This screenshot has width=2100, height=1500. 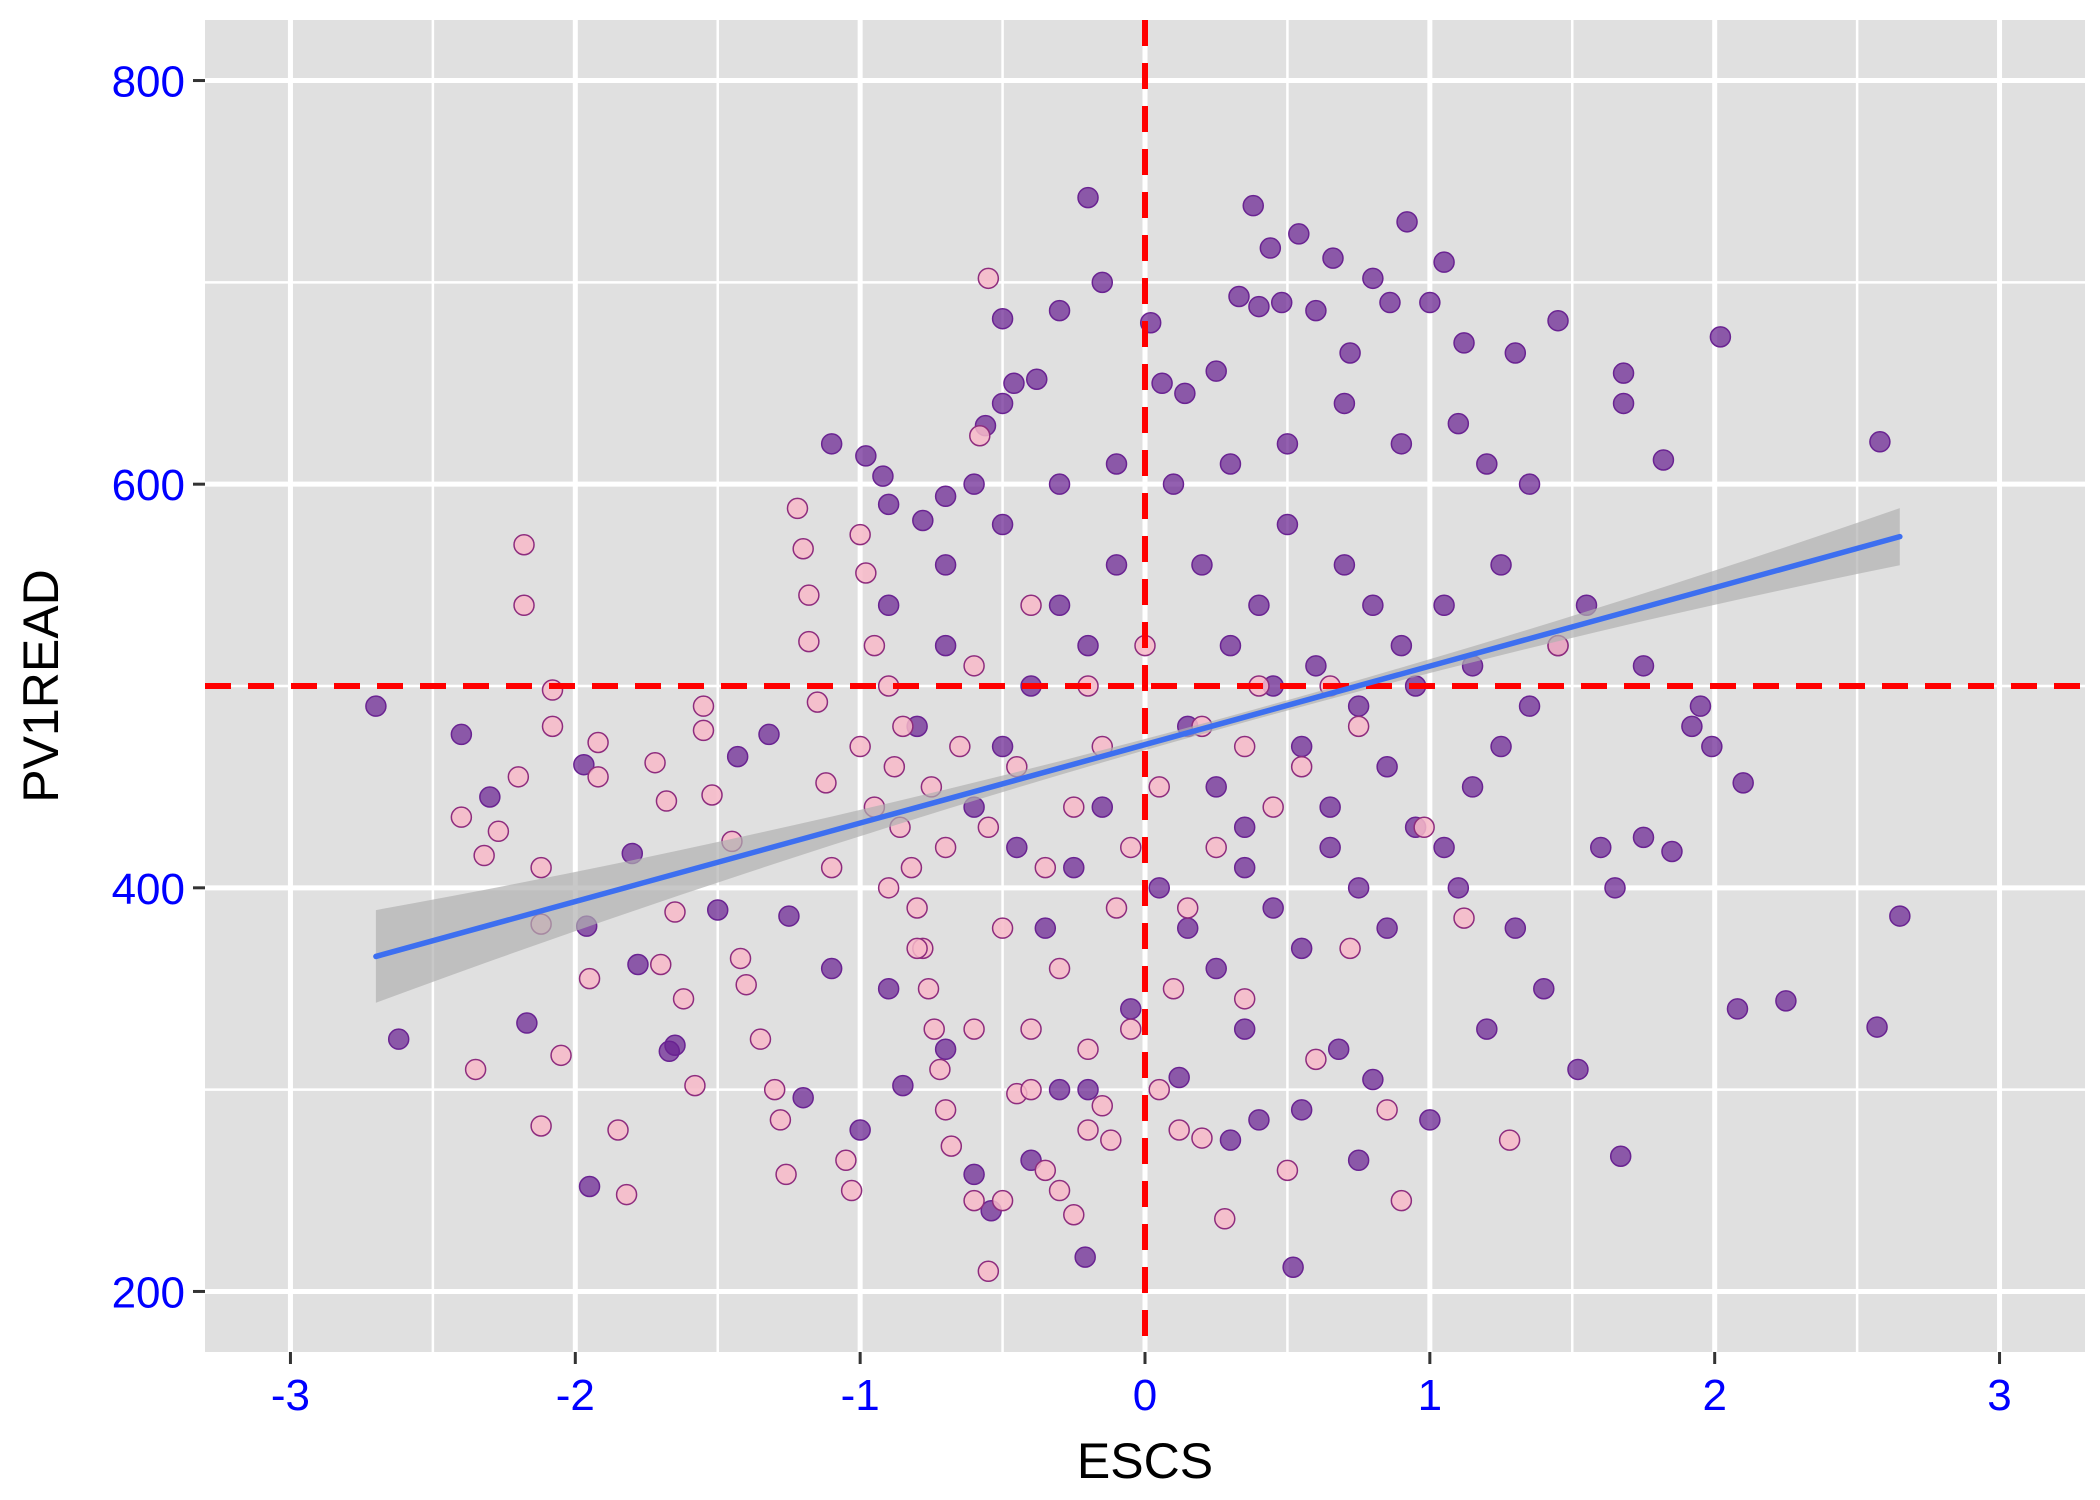 What do you see at coordinates (290, 1395) in the screenshot?
I see `x-tick-label: -3` at bounding box center [290, 1395].